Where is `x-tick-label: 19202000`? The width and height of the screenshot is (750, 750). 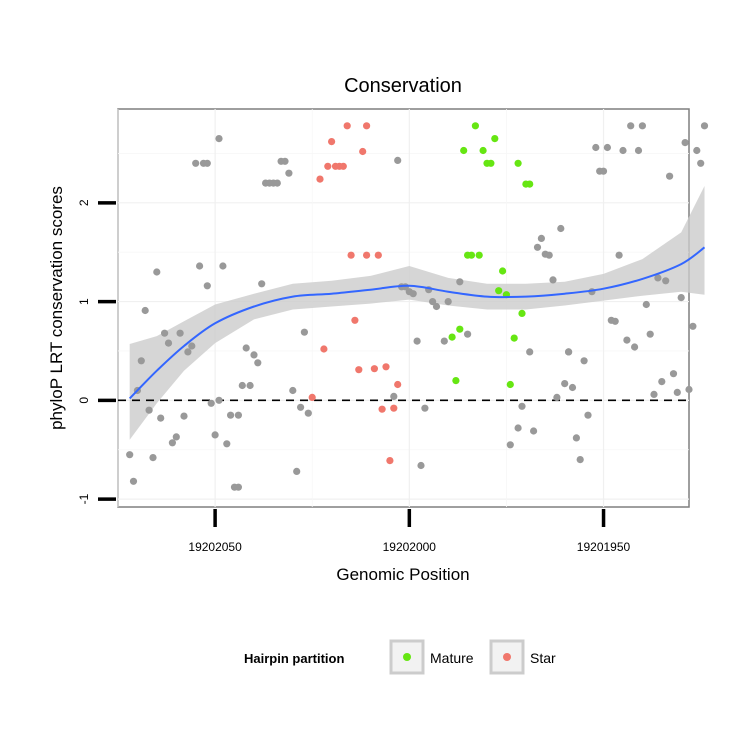
x-tick-label: 19202000 is located at coordinates (410, 547).